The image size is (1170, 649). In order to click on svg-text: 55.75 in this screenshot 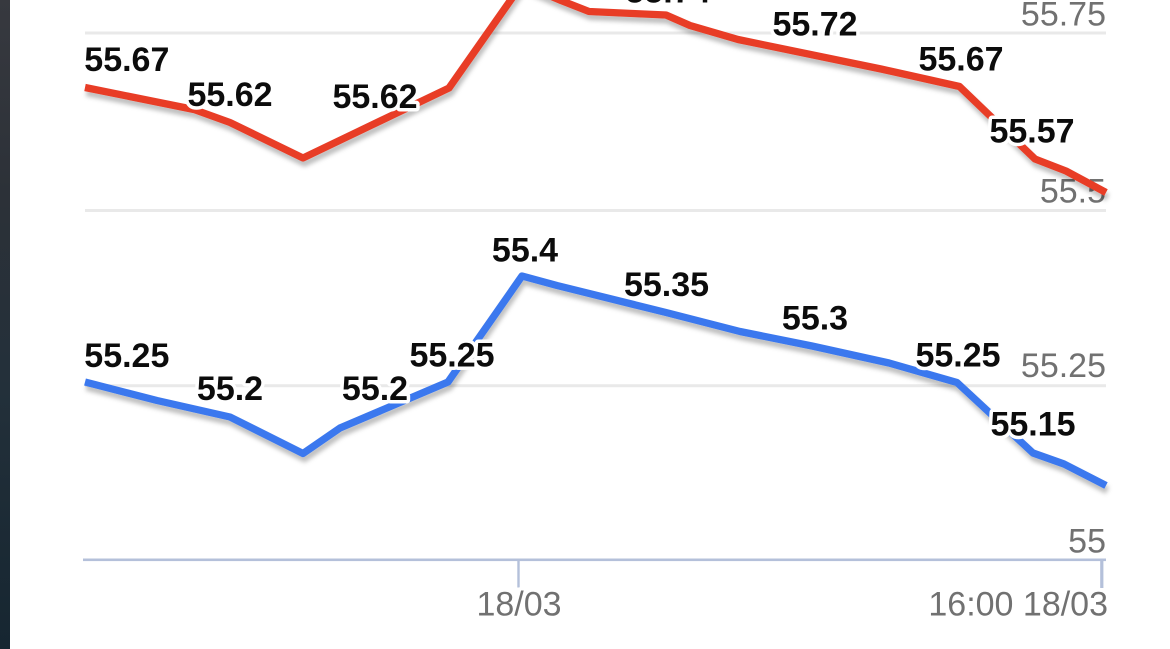, I will do `click(1063, 17)`.